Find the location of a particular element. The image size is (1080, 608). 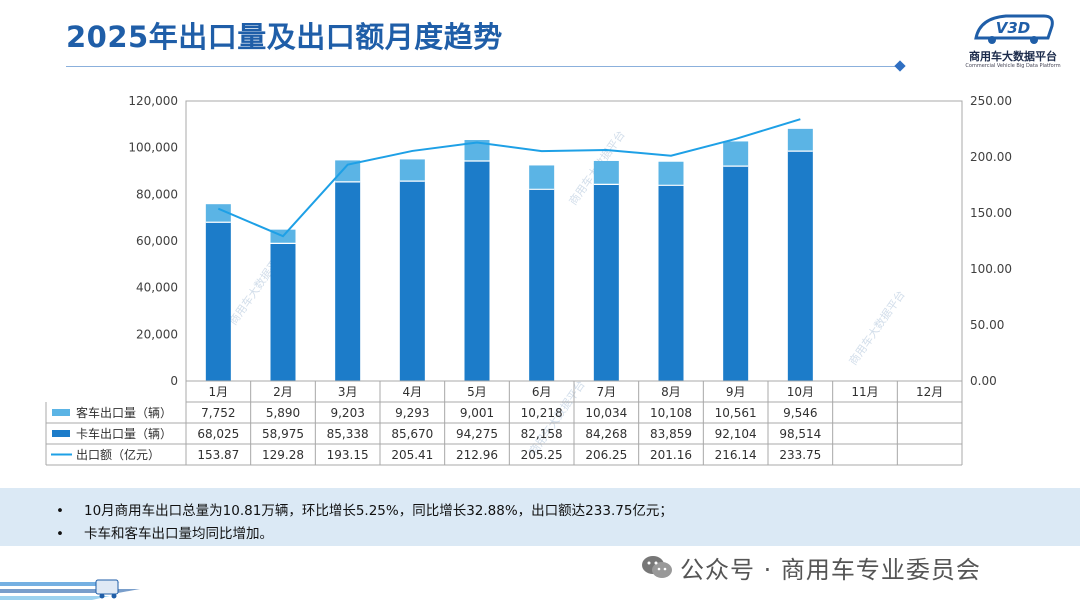

data-label: 83,859 is located at coordinates (671, 434).